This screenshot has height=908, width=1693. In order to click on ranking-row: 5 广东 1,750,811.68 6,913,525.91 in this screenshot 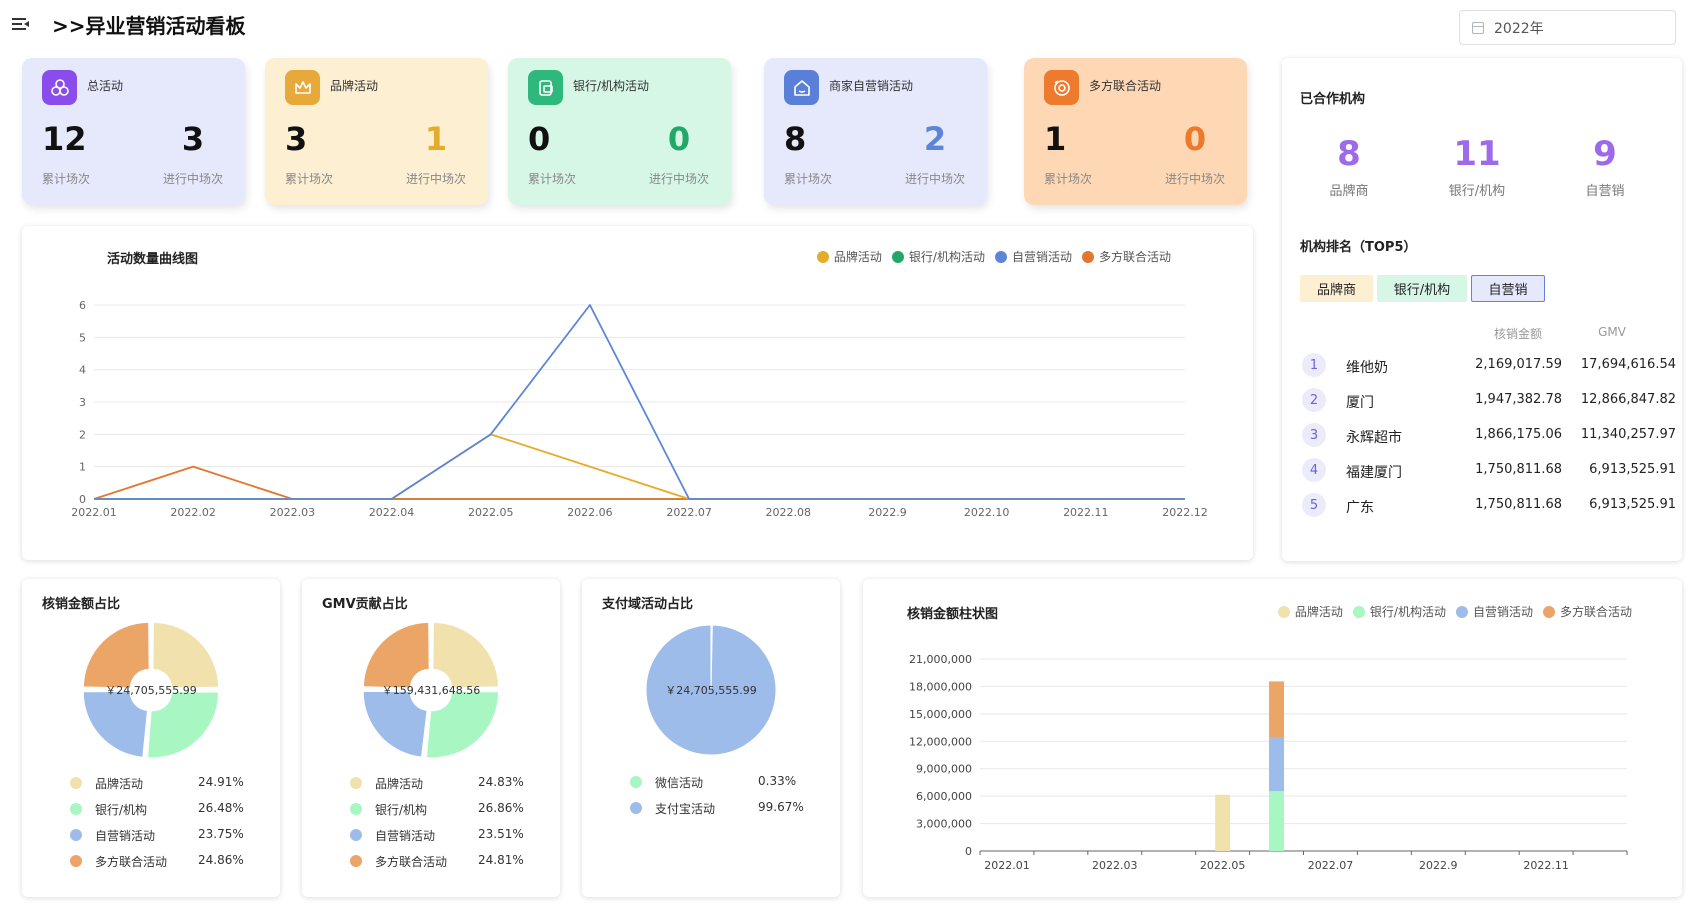, I will do `click(1489, 506)`.